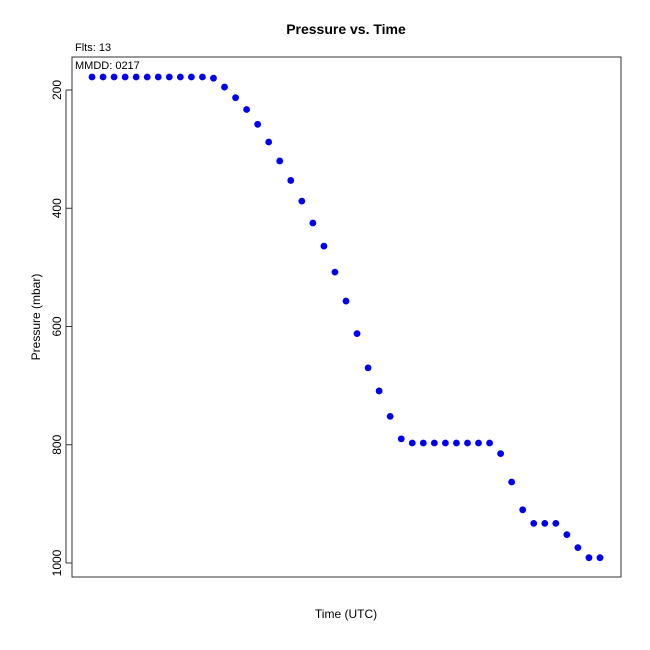 The image size is (650, 650). I want to click on y-tick-label: 800, so click(57, 444).